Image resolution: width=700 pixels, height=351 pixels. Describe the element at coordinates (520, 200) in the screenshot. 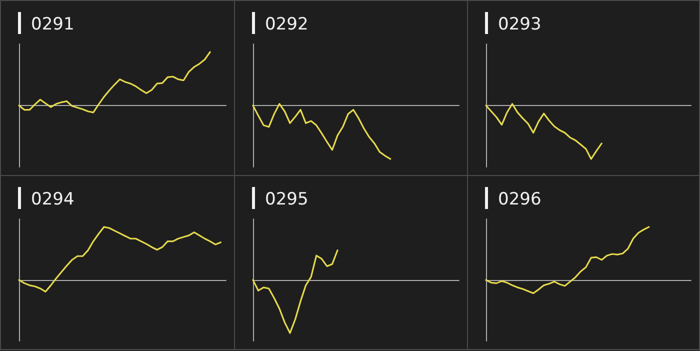

I see `chart-title: 0296` at that location.